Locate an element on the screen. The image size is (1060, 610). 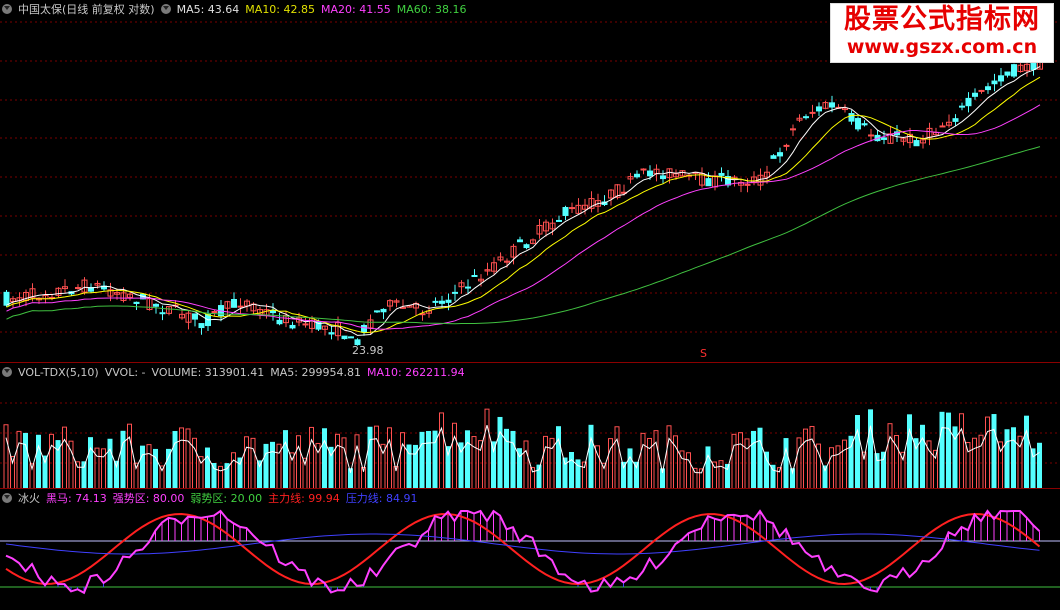
volume-indicator-name: VOL-TDX(5,10) is located at coordinates (58, 372).